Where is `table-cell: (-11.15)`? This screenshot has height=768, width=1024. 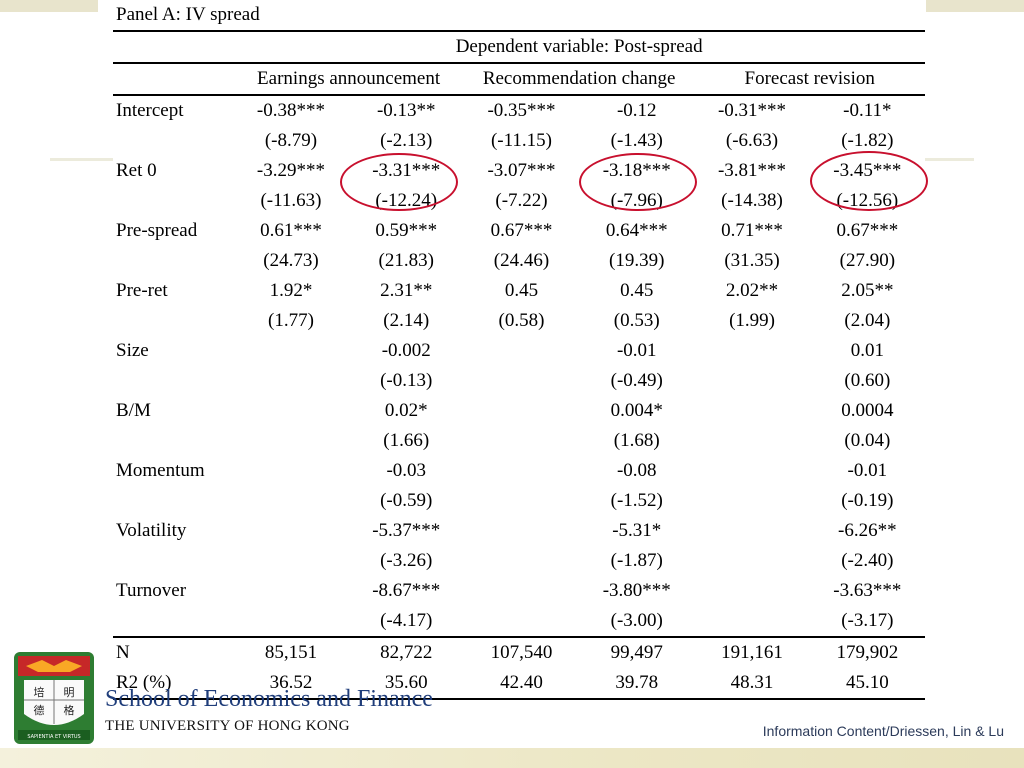
table-cell: (-11.15) is located at coordinates (521, 140).